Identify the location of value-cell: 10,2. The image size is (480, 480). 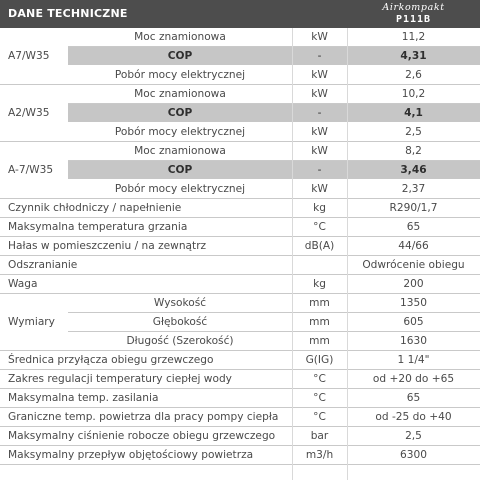
(413, 94).